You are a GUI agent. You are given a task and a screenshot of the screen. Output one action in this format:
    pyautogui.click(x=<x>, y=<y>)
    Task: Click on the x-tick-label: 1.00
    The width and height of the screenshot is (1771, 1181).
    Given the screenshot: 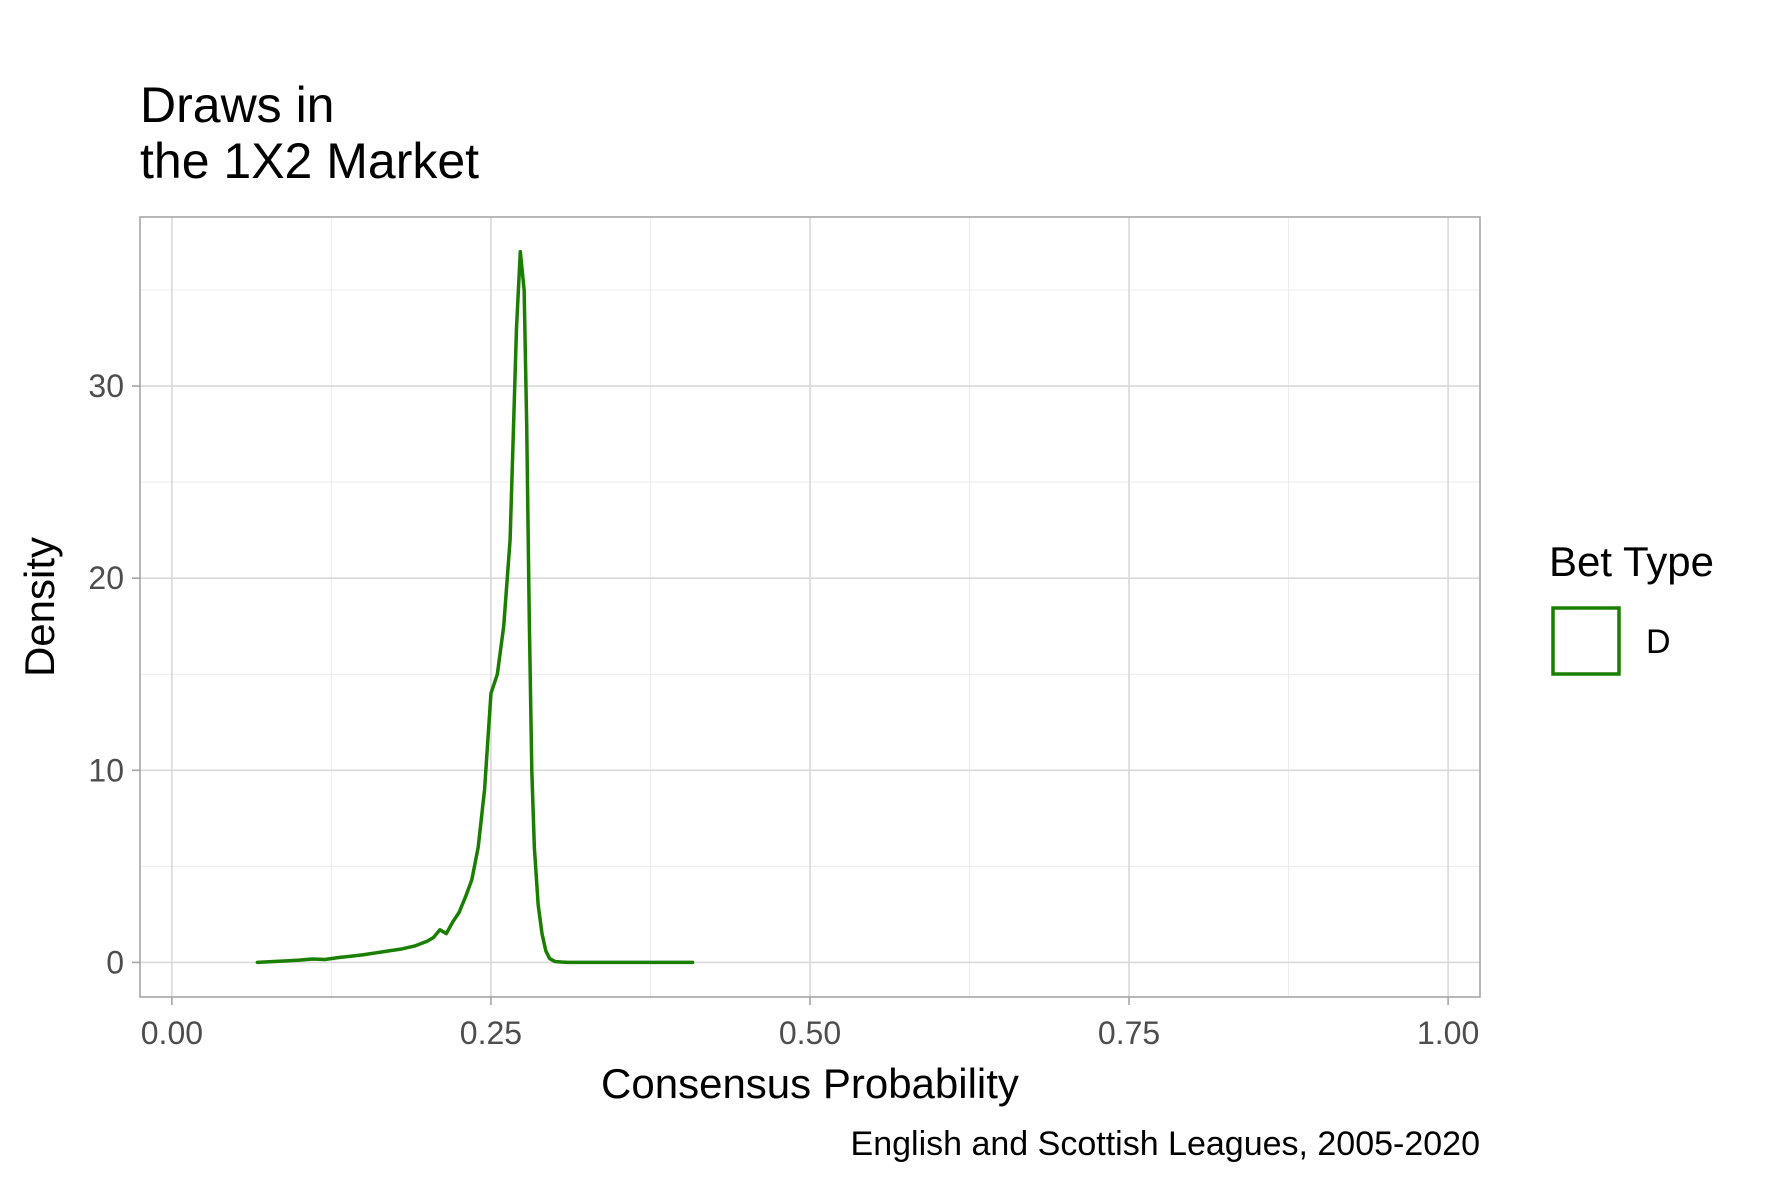 What is the action you would take?
    pyautogui.click(x=1448, y=1033)
    